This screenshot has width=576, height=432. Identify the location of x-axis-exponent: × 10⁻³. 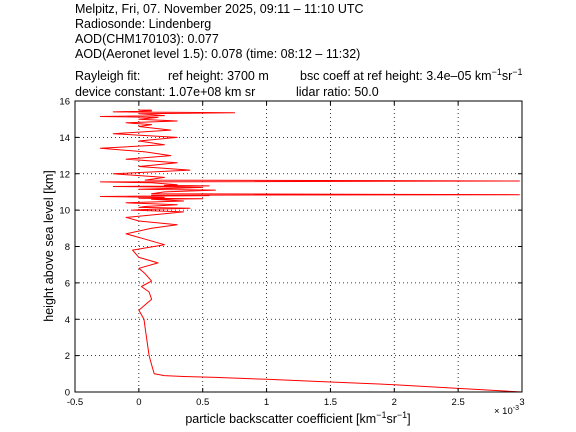
(506, 411).